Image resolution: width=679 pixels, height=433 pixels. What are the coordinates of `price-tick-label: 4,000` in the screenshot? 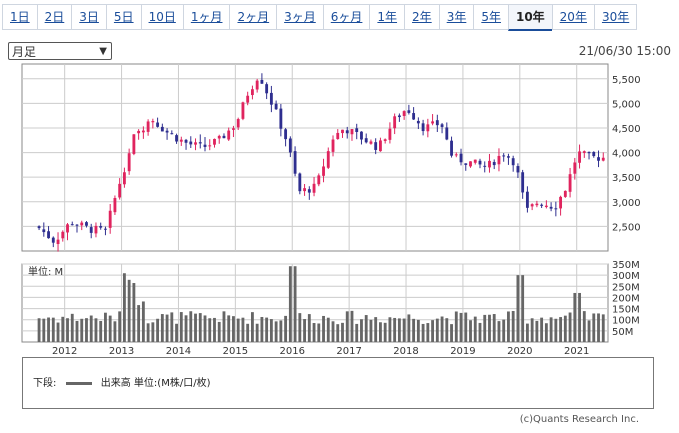 It's located at (626, 154).